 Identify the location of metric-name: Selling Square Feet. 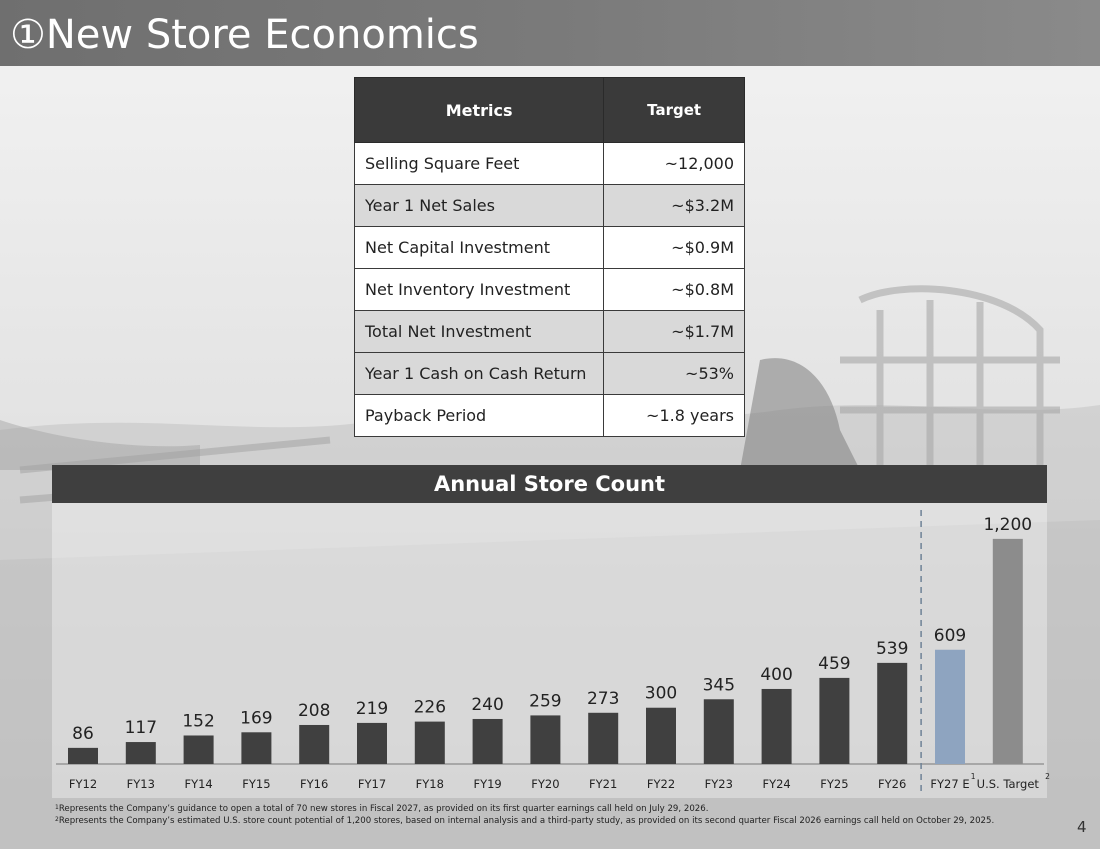
(479, 163).